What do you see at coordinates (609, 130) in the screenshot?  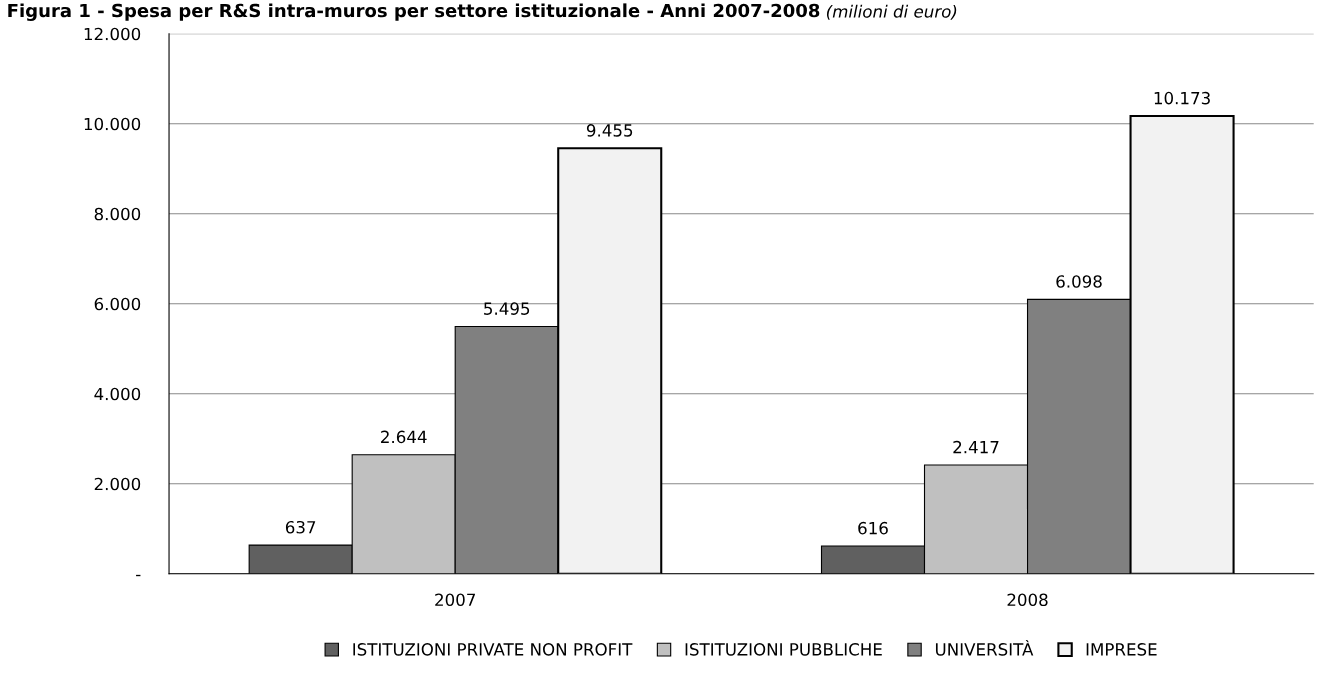 I see `data-label: 9.455` at bounding box center [609, 130].